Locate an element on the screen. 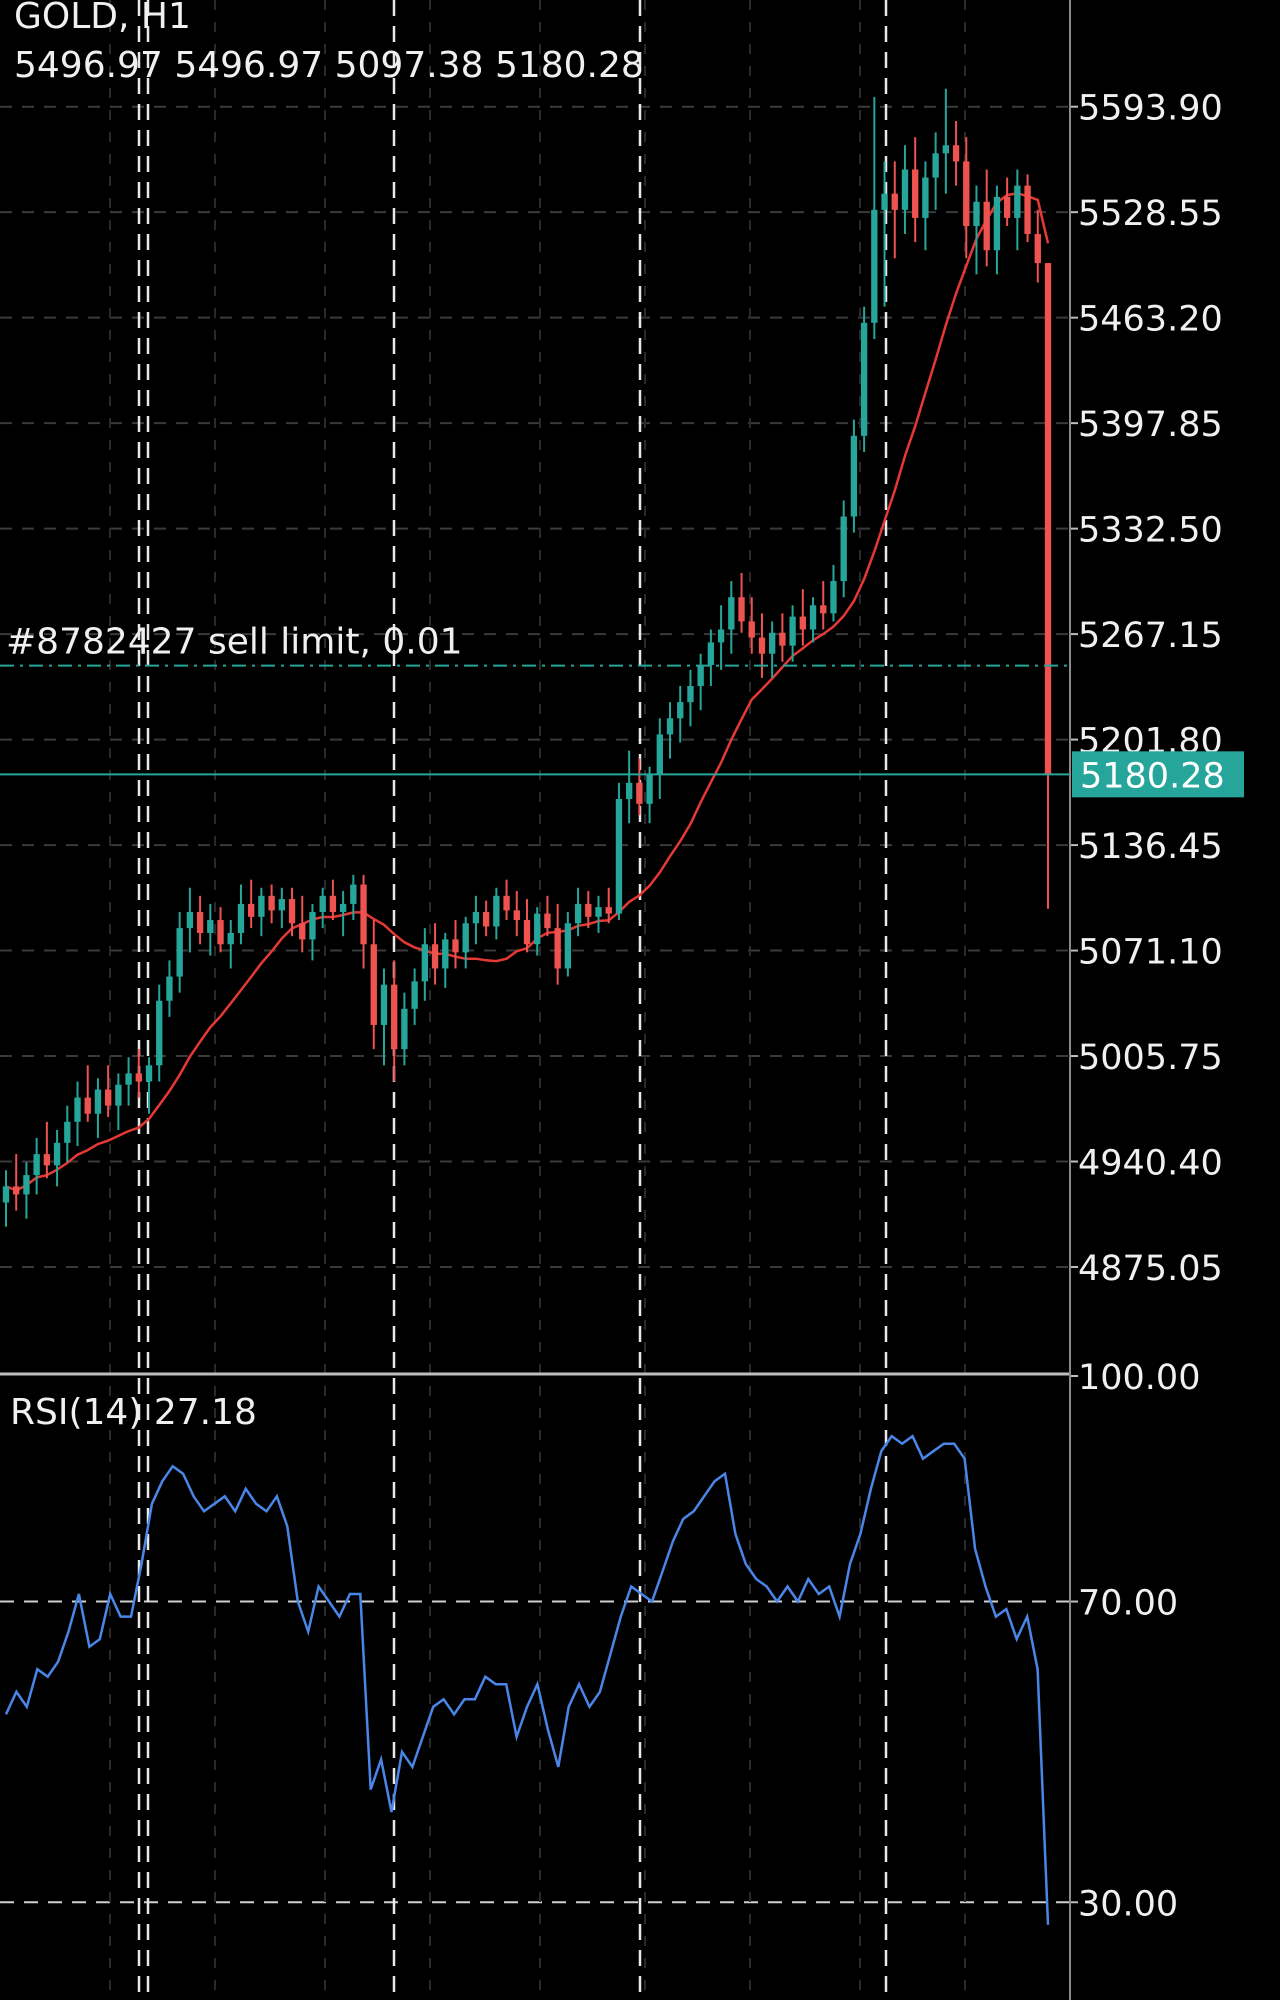 The height and width of the screenshot is (2000, 1280). price-tick-label: 5397.85 is located at coordinates (1150, 425).